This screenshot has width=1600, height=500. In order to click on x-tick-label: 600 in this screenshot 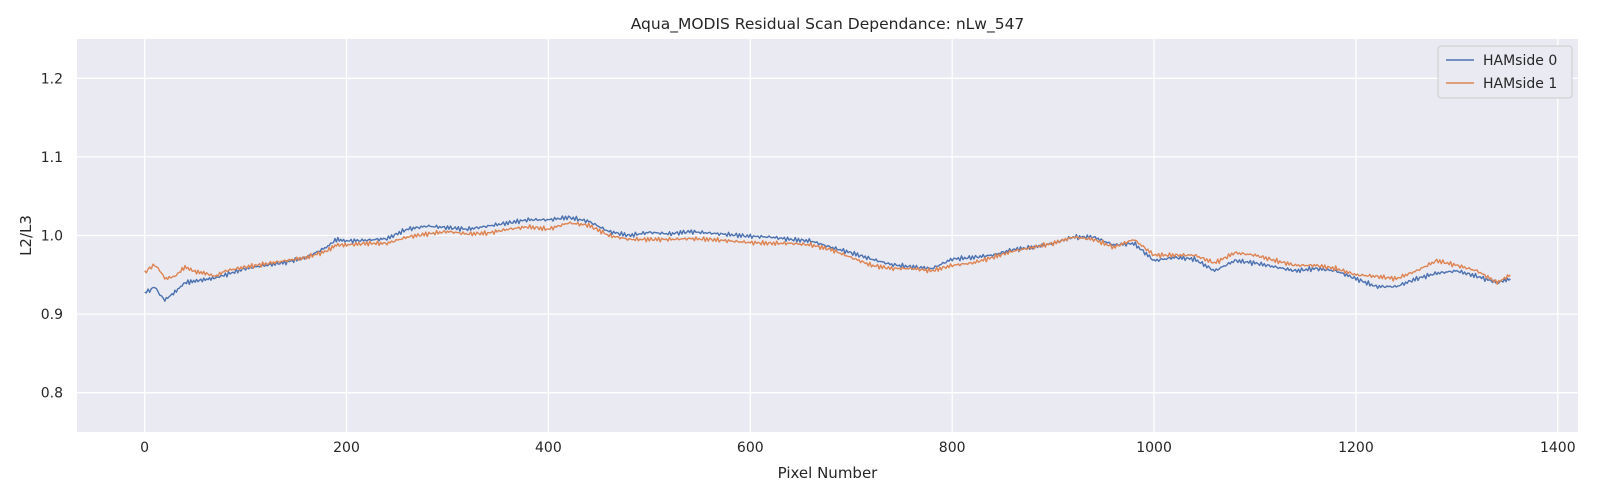, I will do `click(750, 448)`.